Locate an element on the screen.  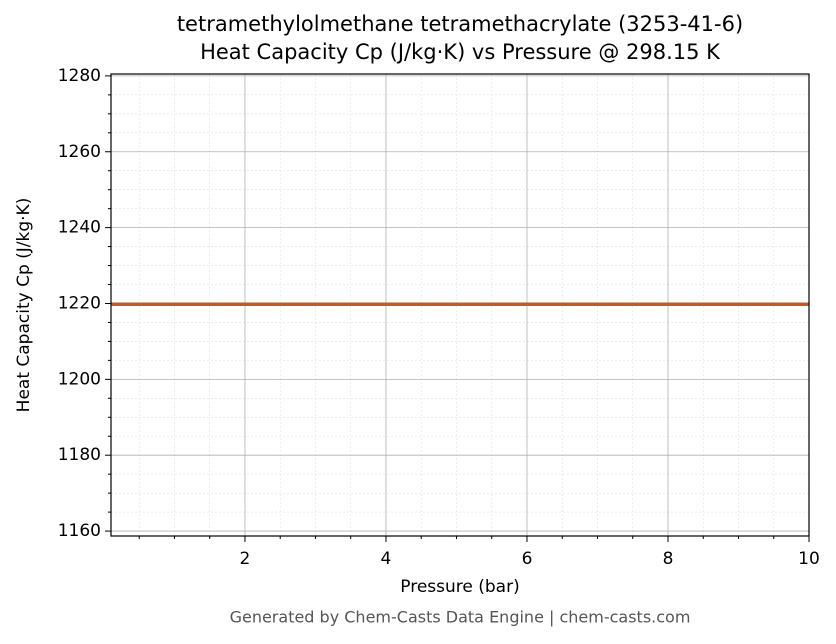
x-tick-label: 4 is located at coordinates (386, 559).